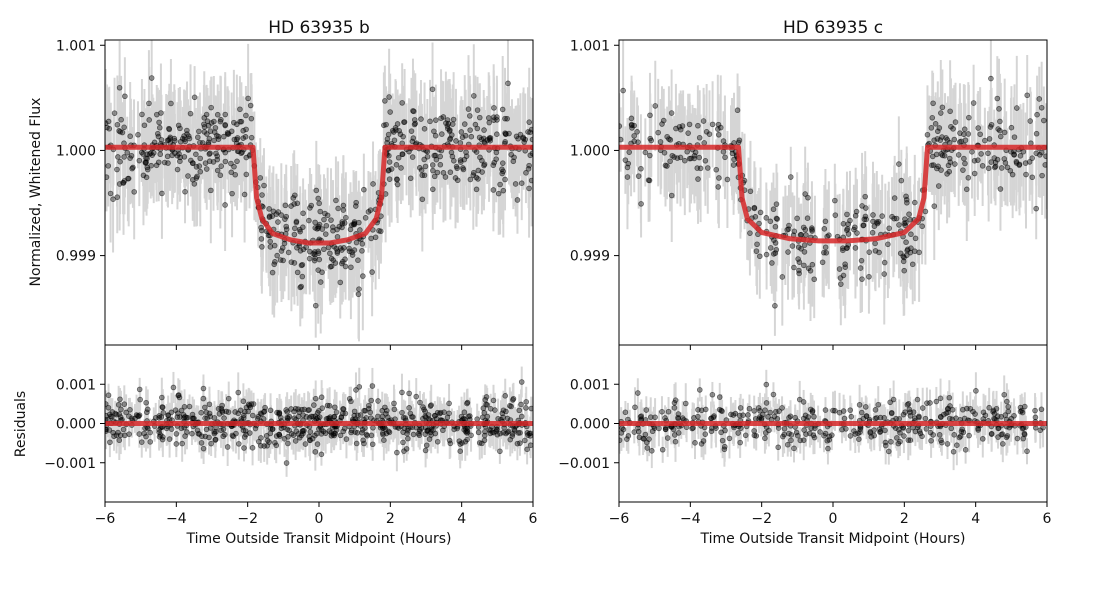 Image resolution: width=1107 pixels, height=590 pixels. Describe the element at coordinates (590, 46) in the screenshot. I see `ytick-label: 1.001` at that location.